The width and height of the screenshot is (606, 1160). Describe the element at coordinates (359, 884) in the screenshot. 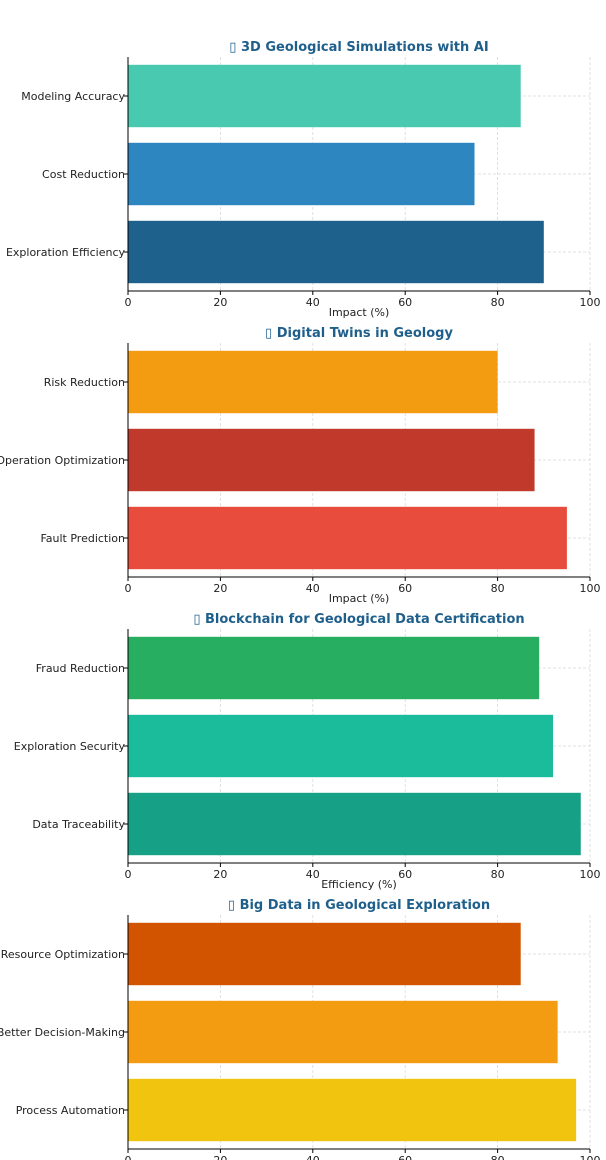

I see `x-axis-label: Efficiency (%)` at that location.